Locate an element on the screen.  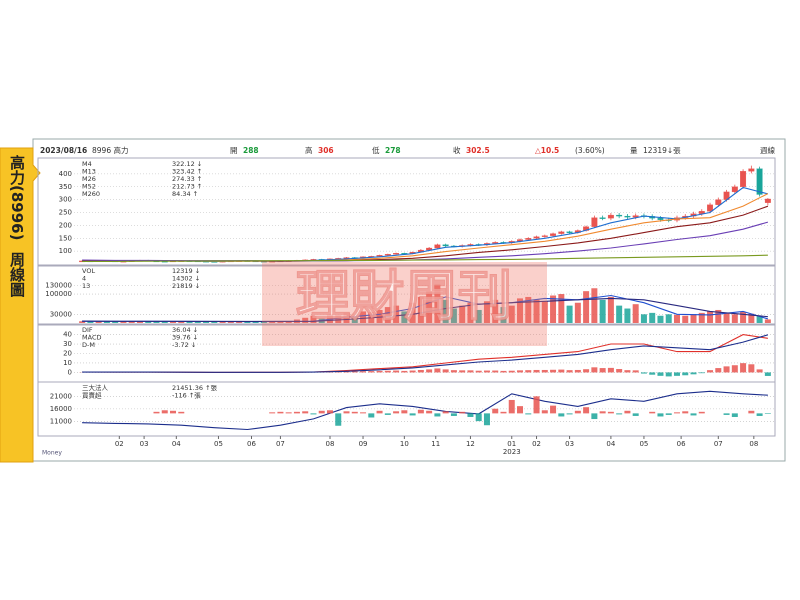
y-tick-label: 100 is located at coordinates (65, 251).